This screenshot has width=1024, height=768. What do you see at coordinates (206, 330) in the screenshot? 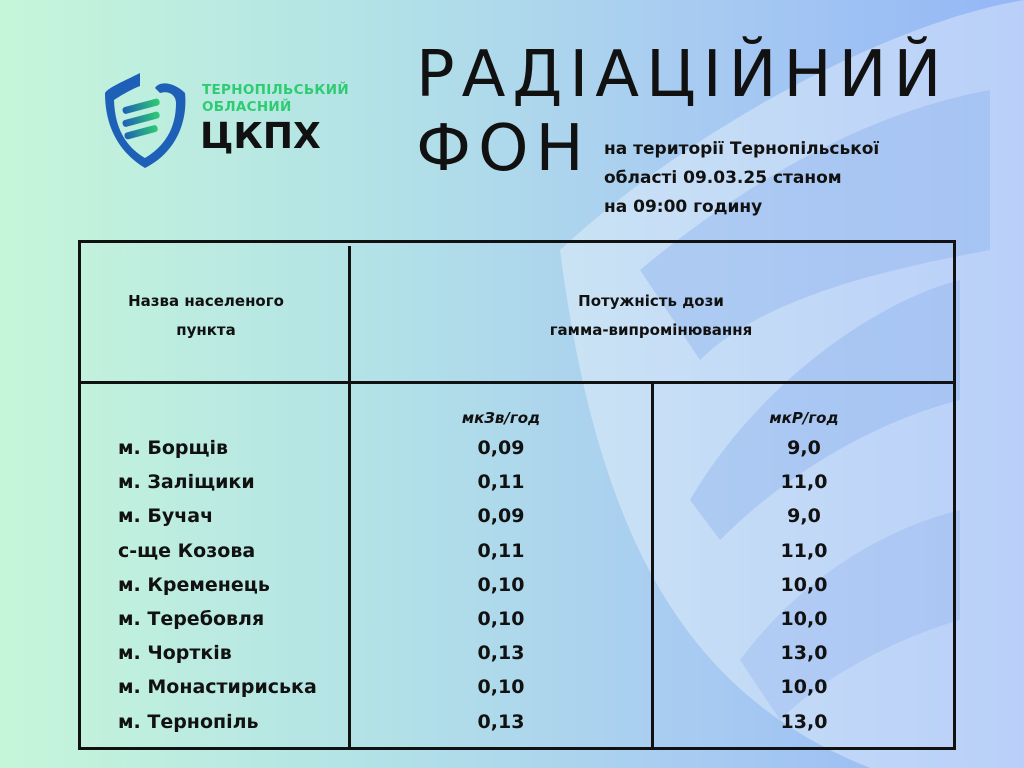
I see `header-place-line2: пункта` at bounding box center [206, 330].